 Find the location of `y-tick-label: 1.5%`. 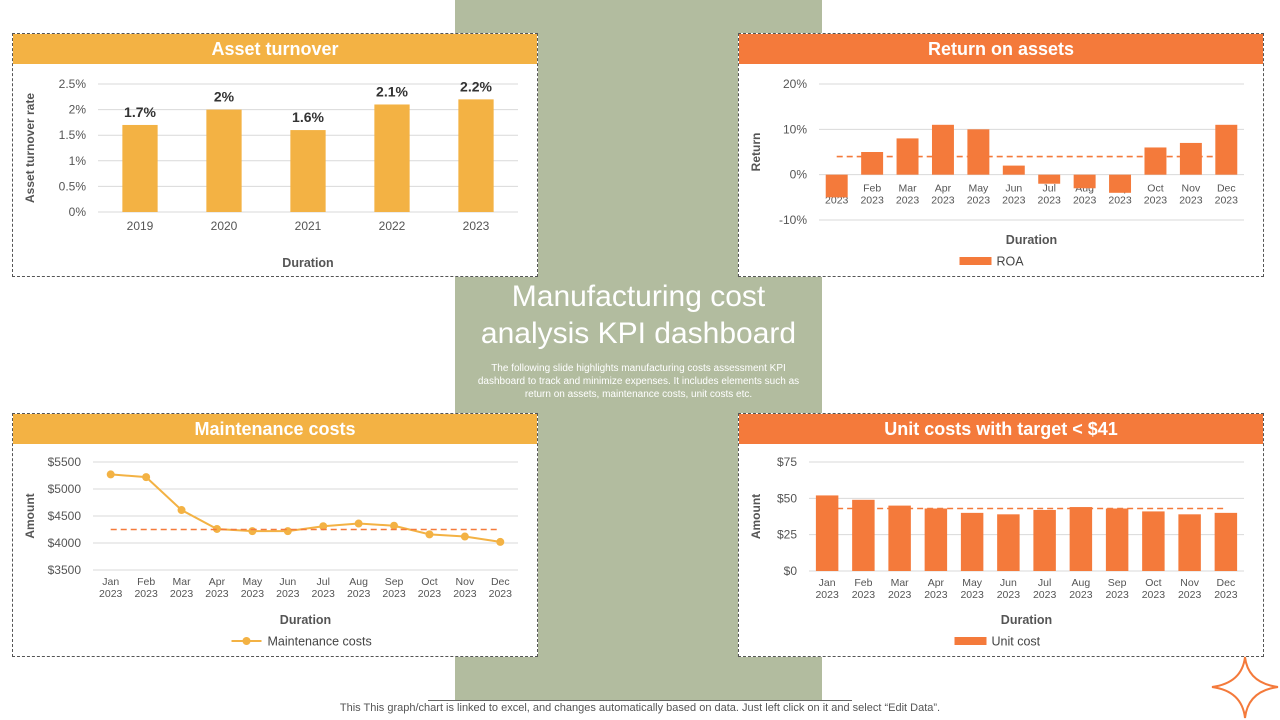

y-tick-label: 1.5% is located at coordinates (73, 135).